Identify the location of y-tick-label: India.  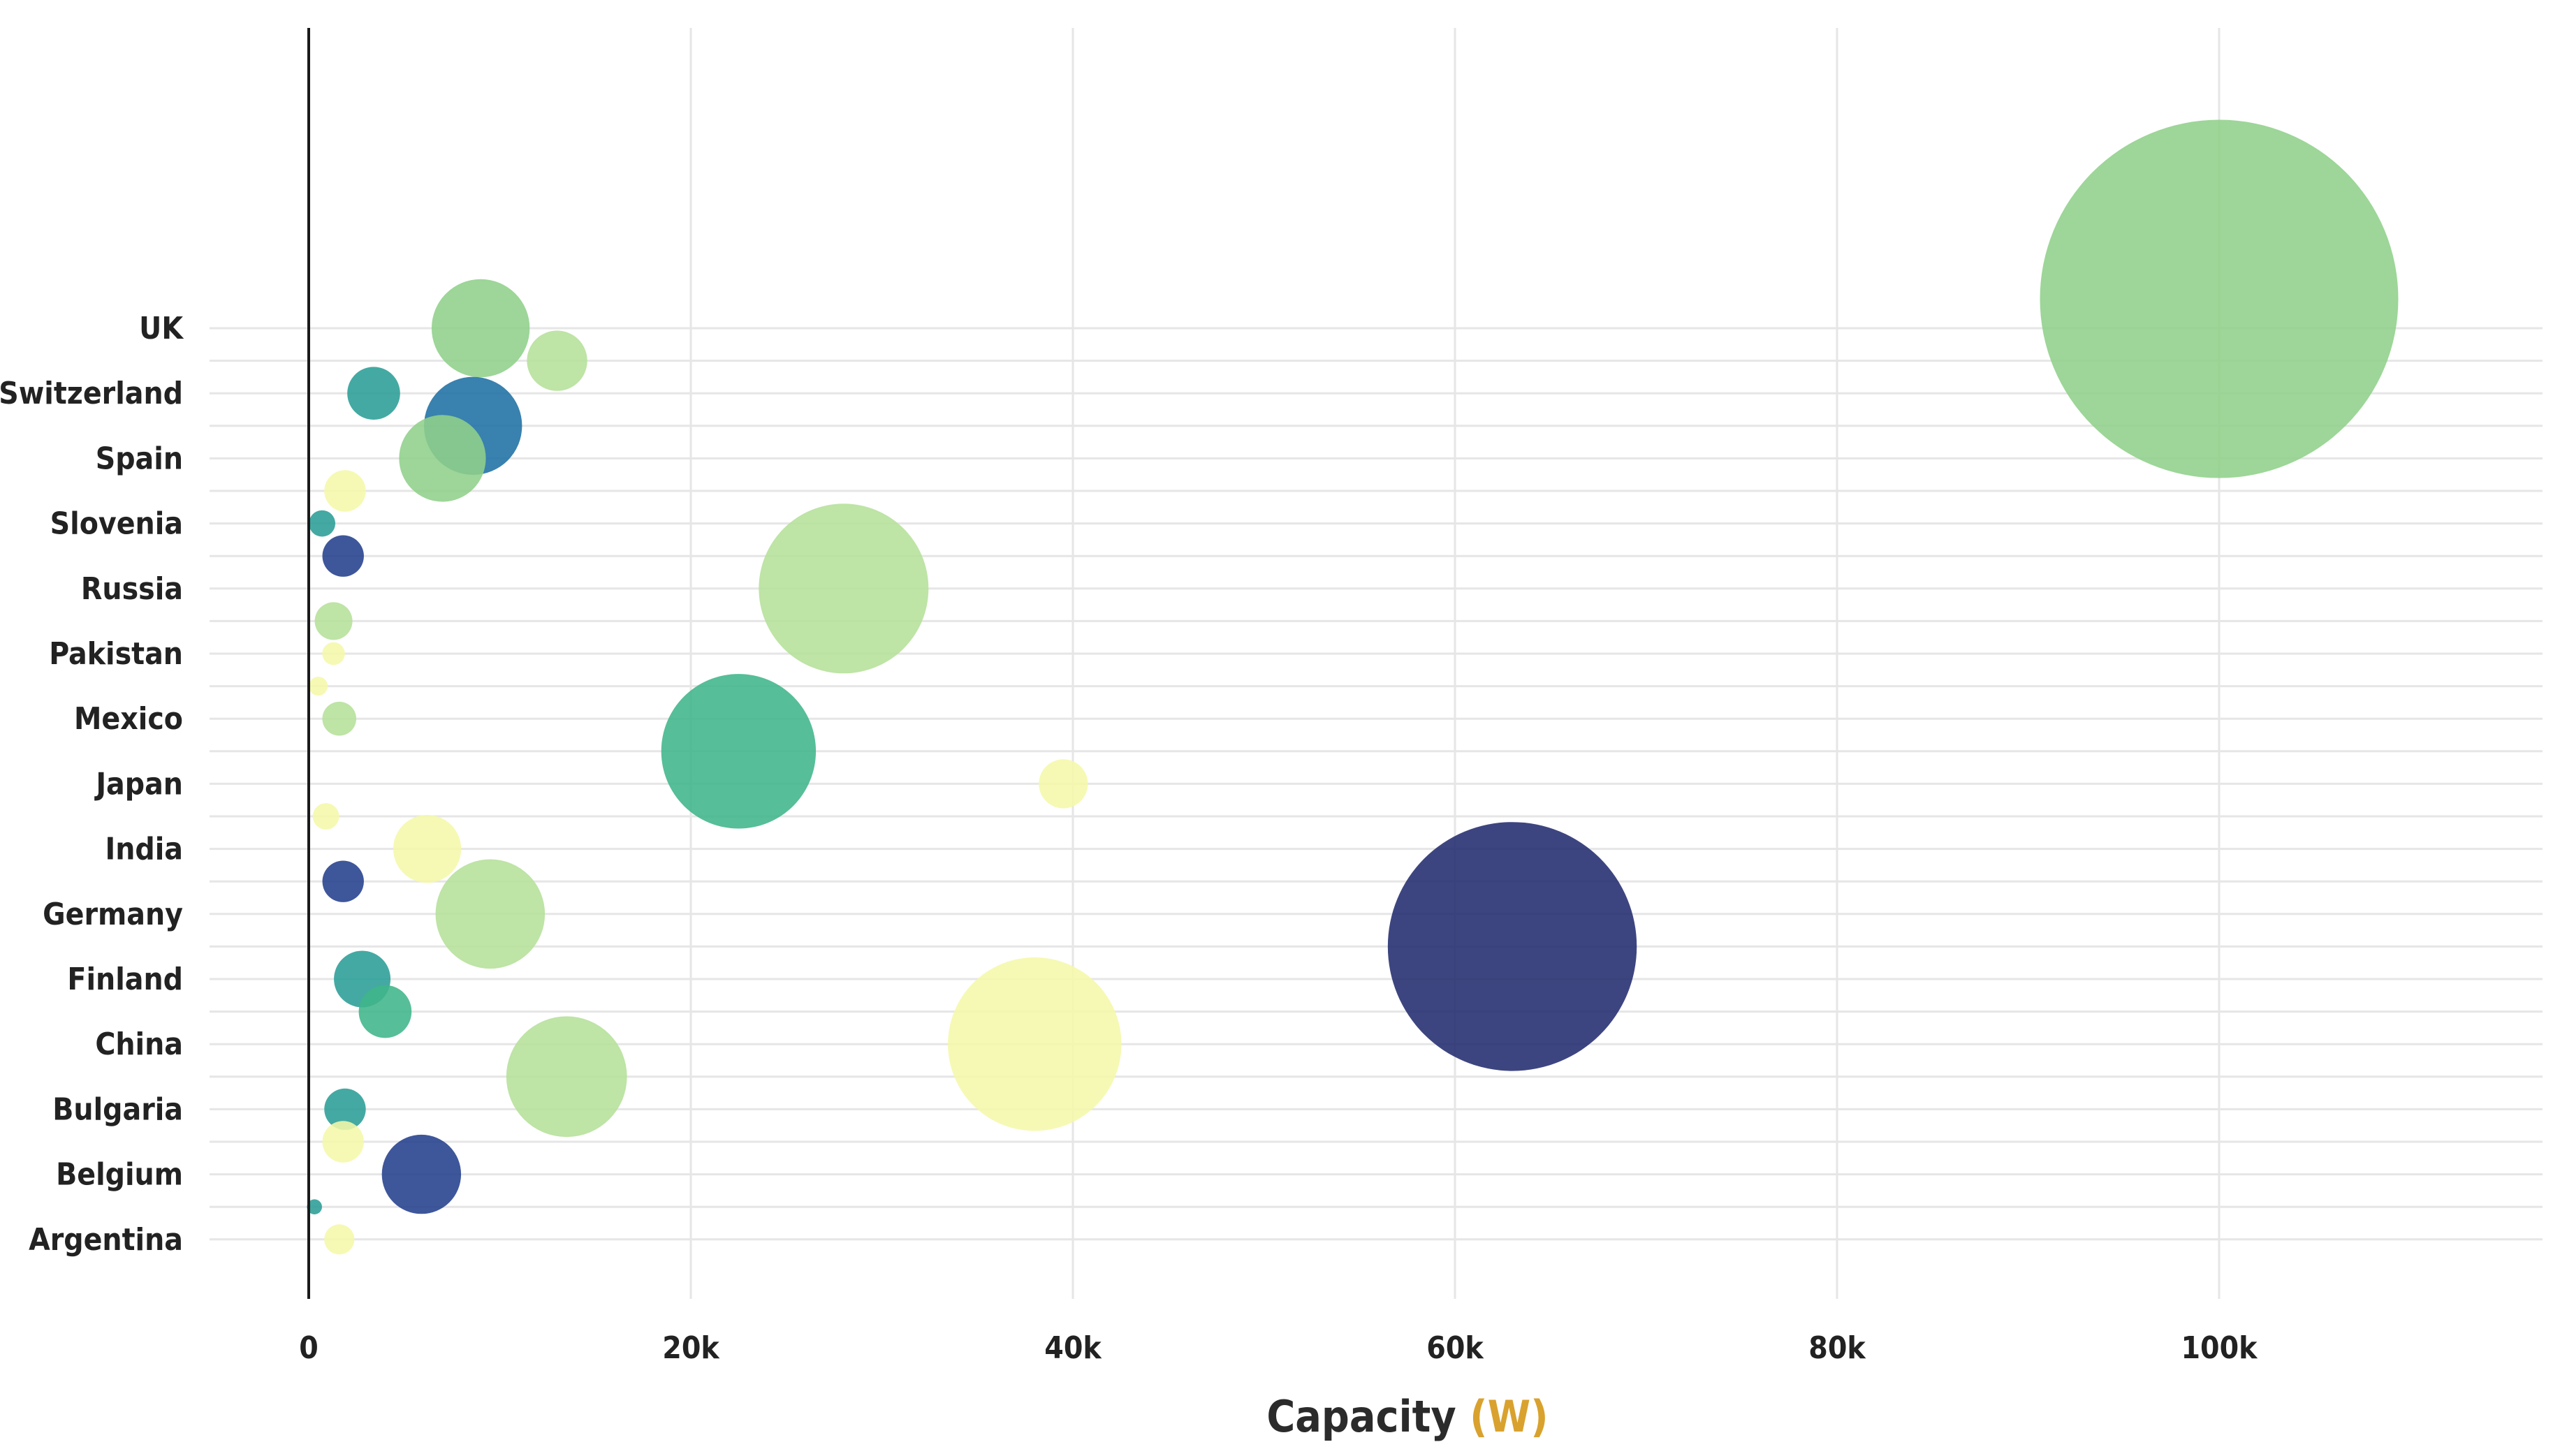
(144, 849).